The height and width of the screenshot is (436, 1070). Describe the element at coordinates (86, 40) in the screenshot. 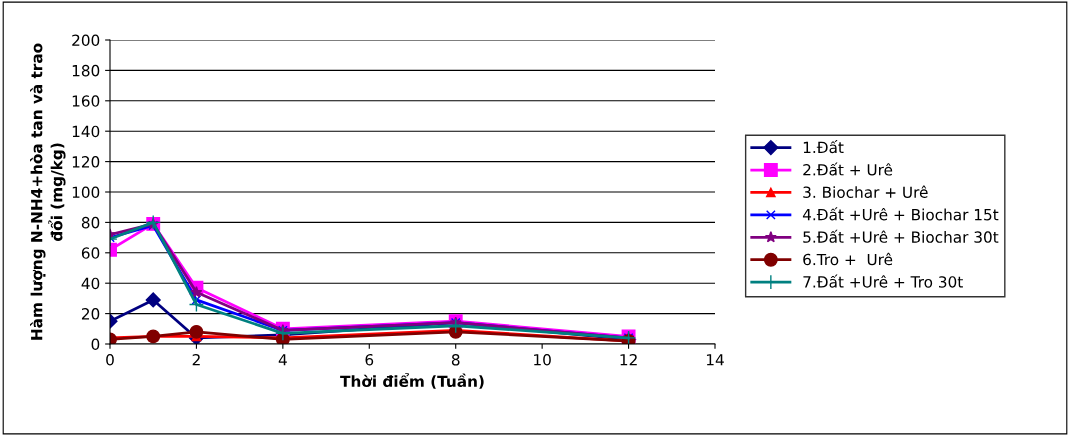

I see `y-tick-label: 200` at that location.